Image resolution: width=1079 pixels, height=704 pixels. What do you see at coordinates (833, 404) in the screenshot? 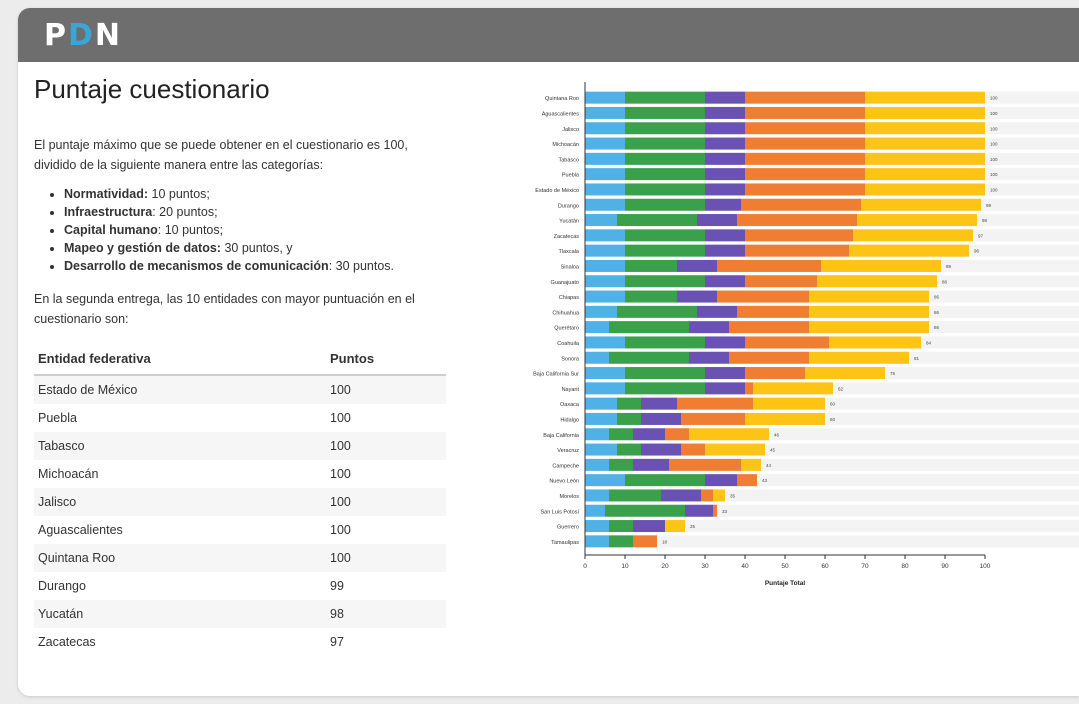
I see `total-label: 60` at bounding box center [833, 404].